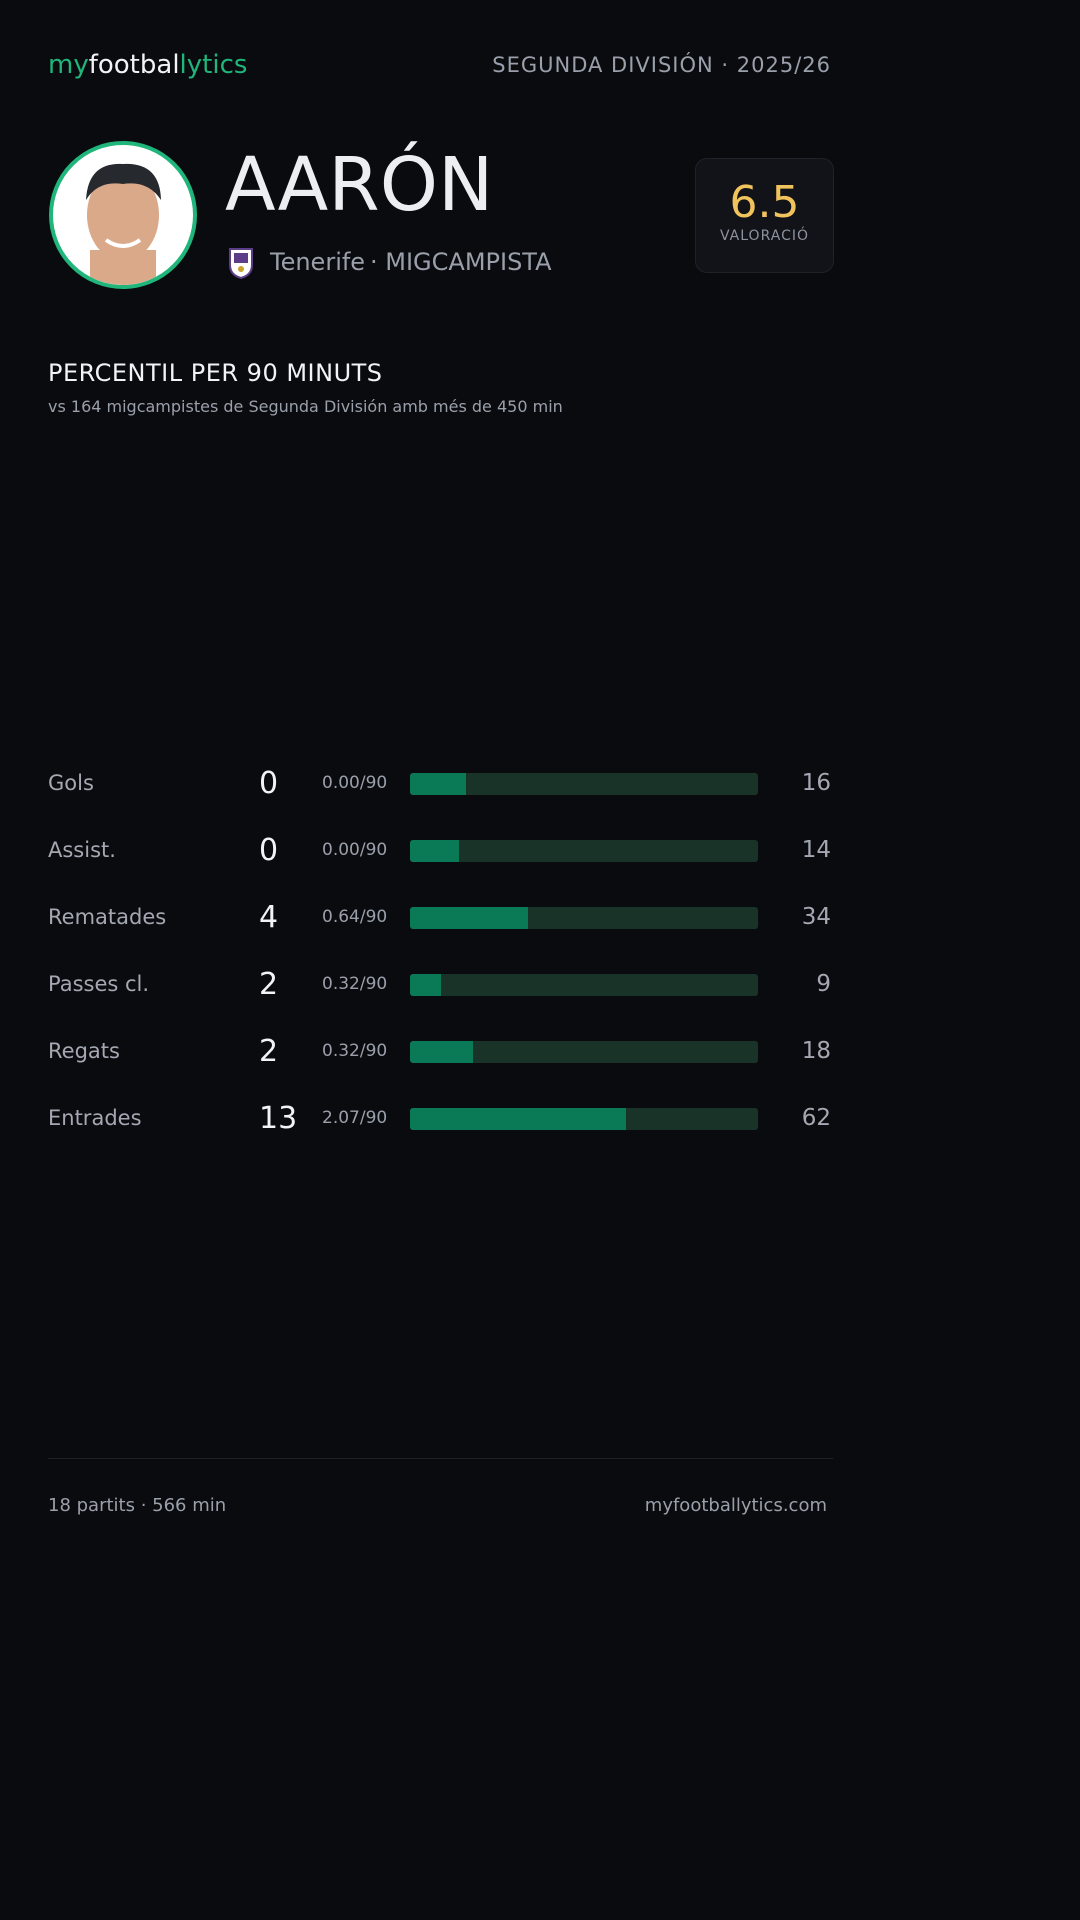 Image resolution: width=1080 pixels, height=1920 pixels. I want to click on position: · MIGCAMPISTA, so click(461, 262).